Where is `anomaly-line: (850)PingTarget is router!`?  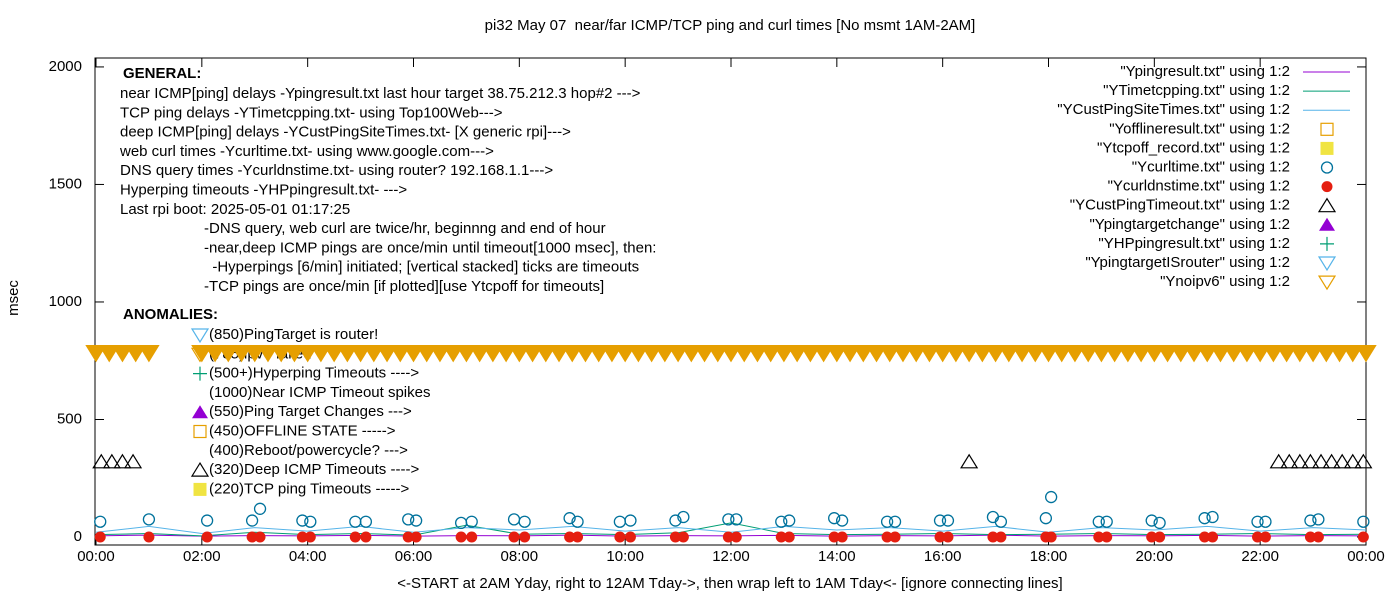 anomaly-line: (850)PingTarget is router! is located at coordinates (293, 334).